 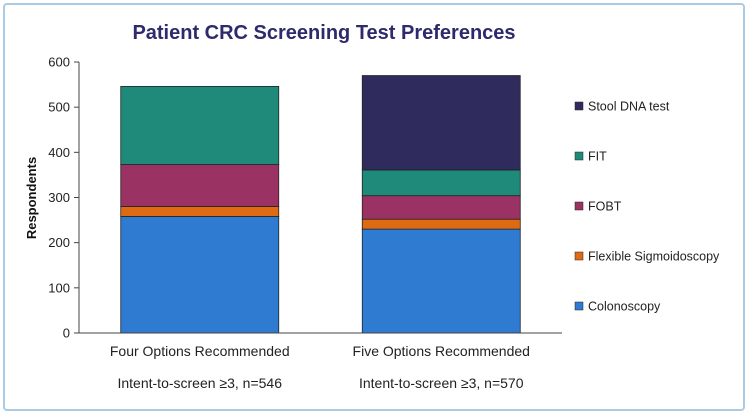 What do you see at coordinates (59, 152) in the screenshot?
I see `y-tick-label: 400` at bounding box center [59, 152].